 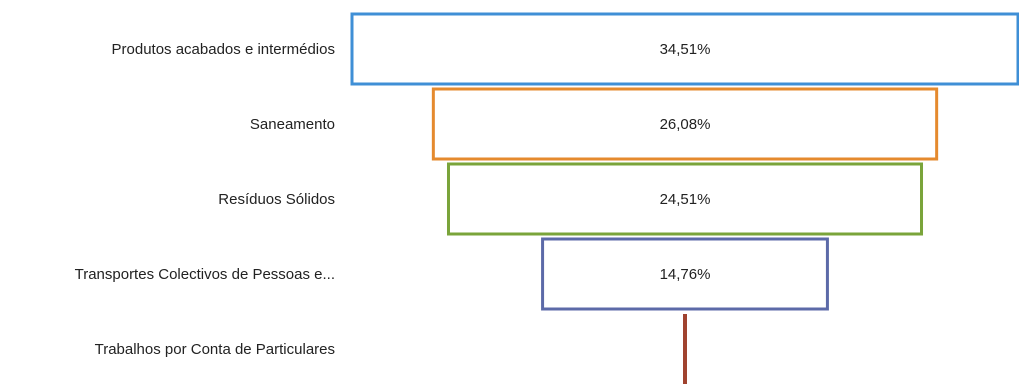 I want to click on value-label: 26,08%, so click(x=685, y=124).